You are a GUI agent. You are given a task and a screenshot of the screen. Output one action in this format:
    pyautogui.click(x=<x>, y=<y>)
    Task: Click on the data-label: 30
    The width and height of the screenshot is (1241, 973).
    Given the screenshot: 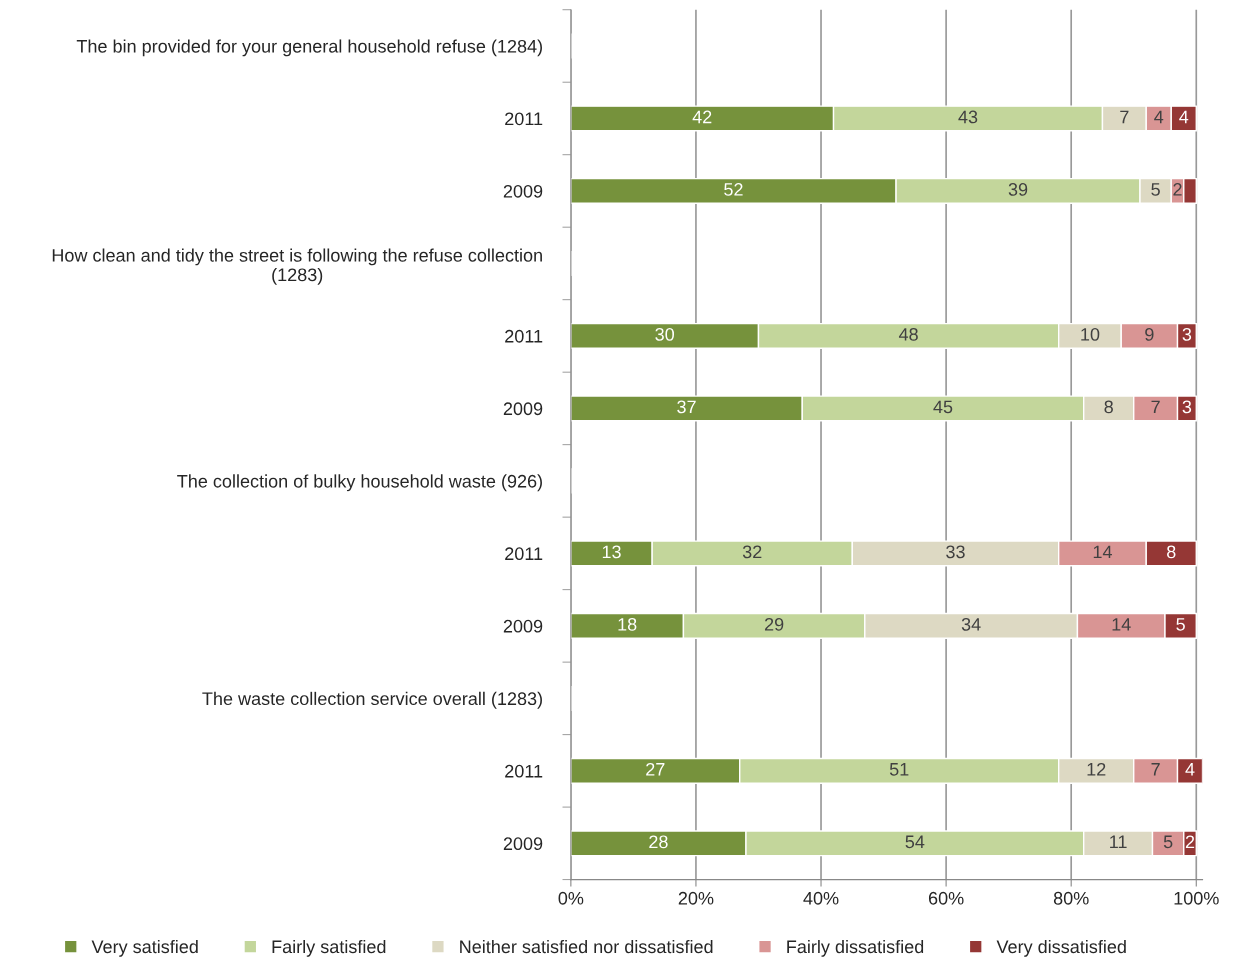 What is the action you would take?
    pyautogui.click(x=665, y=334)
    